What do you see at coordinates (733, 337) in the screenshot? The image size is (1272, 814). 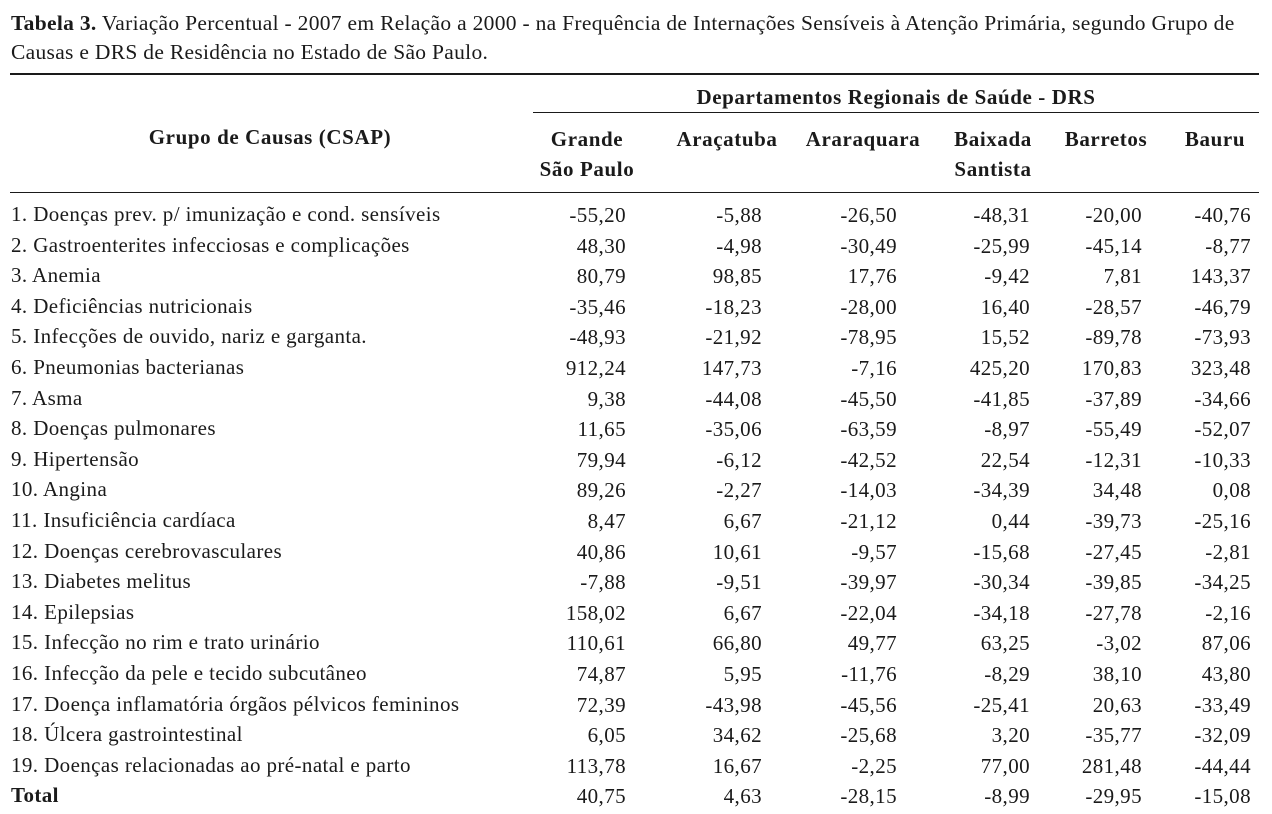 I see `value-aracatuba: -21,92` at bounding box center [733, 337].